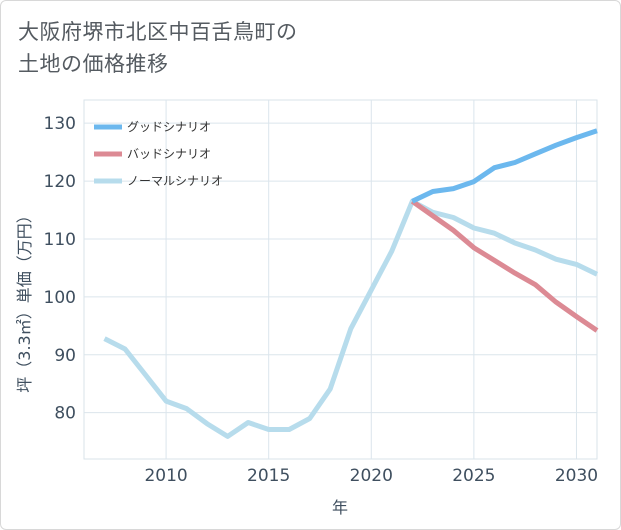 This screenshot has height=530, width=621. I want to click on y-tick-label: 80, so click(65, 414).